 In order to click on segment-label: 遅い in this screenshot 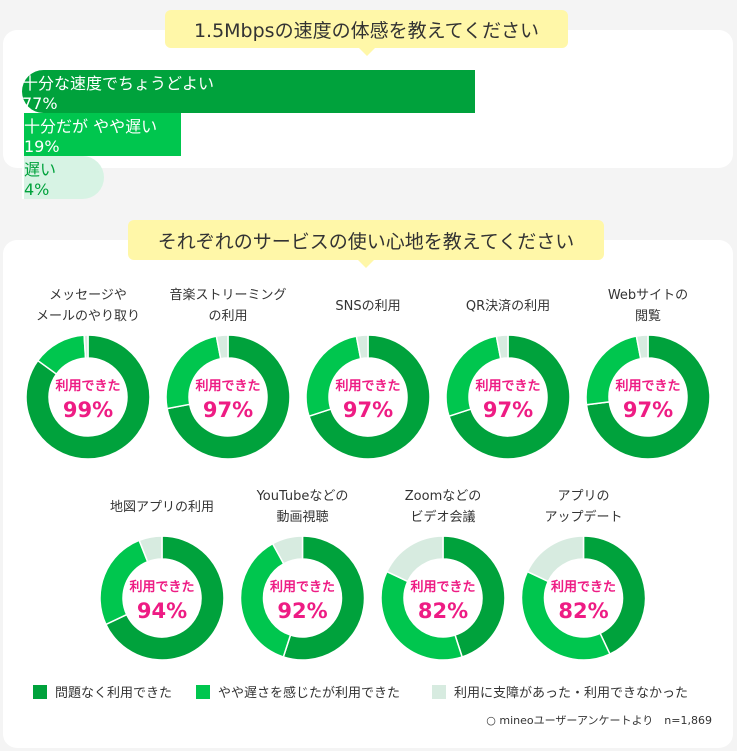, I will do `click(40, 169)`.